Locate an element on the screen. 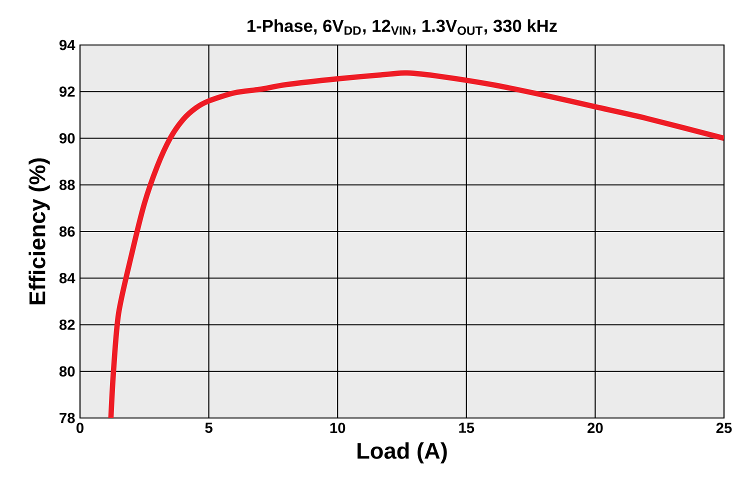 This screenshot has width=741, height=479. y-tick-label: 94 is located at coordinates (67, 45).